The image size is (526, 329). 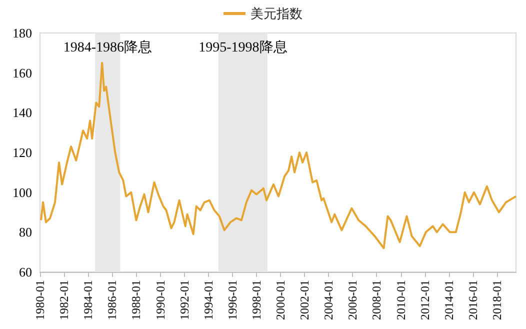 I want to click on x-tick-label: 2016-01, so click(x=473, y=300).